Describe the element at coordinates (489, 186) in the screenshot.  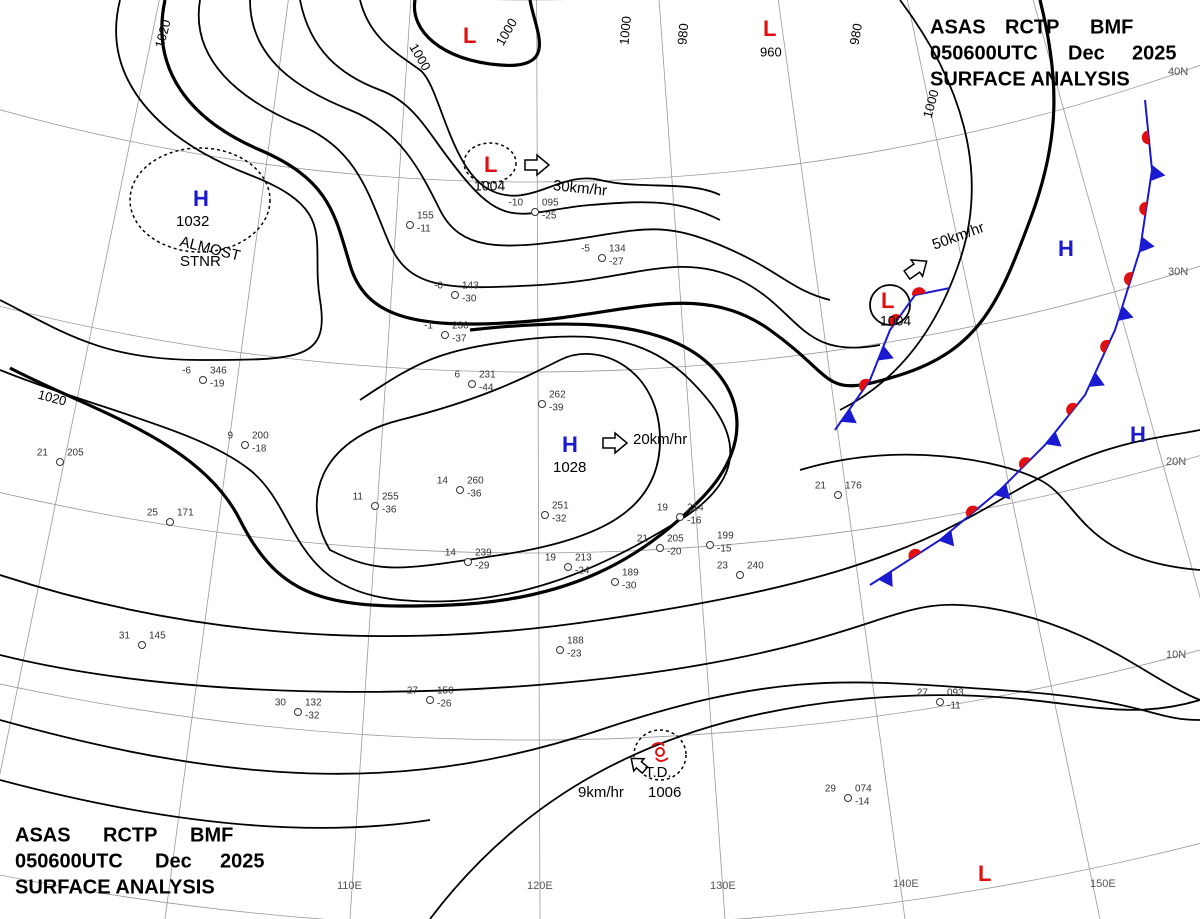
I see `system-pressure: 1004` at that location.